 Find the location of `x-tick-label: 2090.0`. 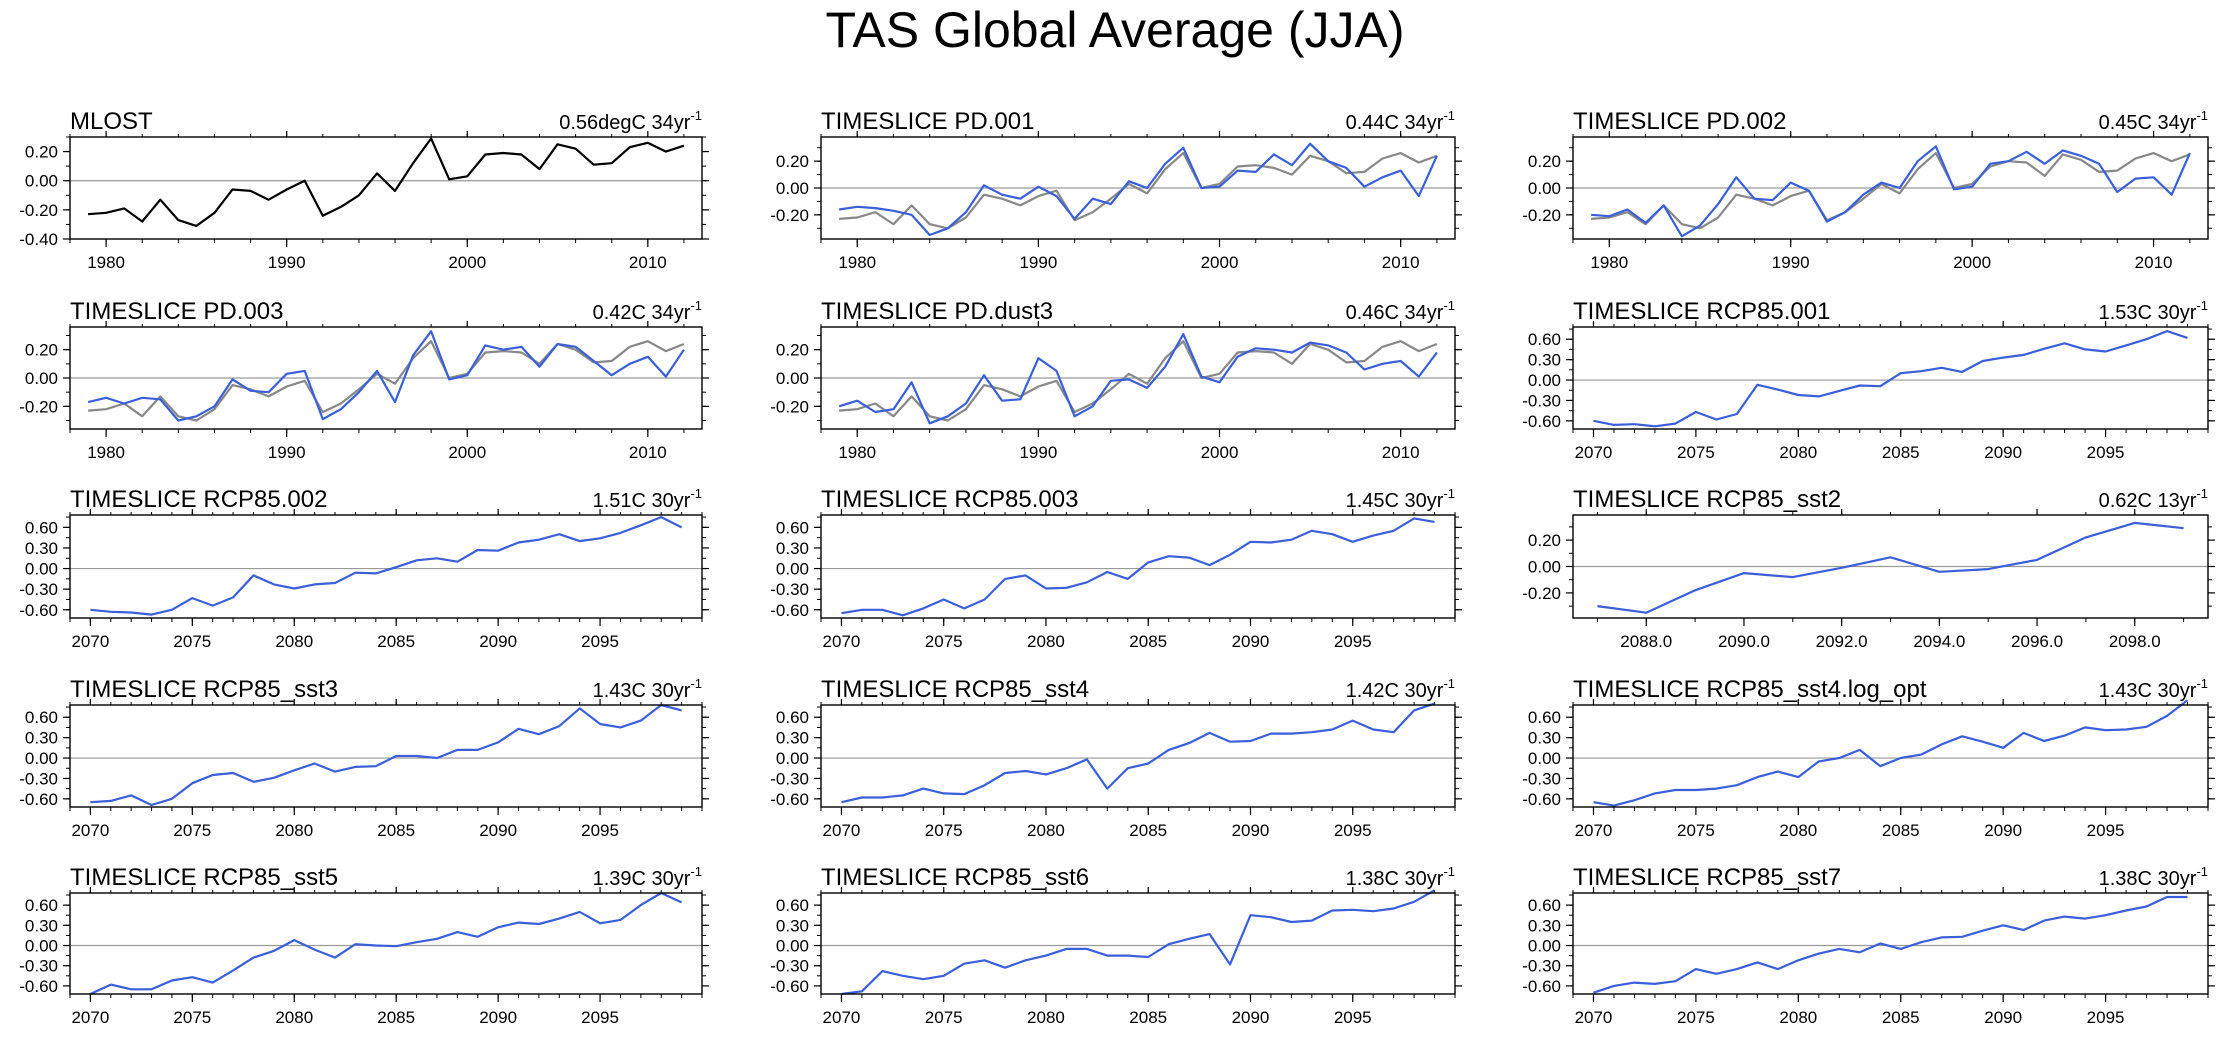

x-tick-label: 2090.0 is located at coordinates (1744, 641).